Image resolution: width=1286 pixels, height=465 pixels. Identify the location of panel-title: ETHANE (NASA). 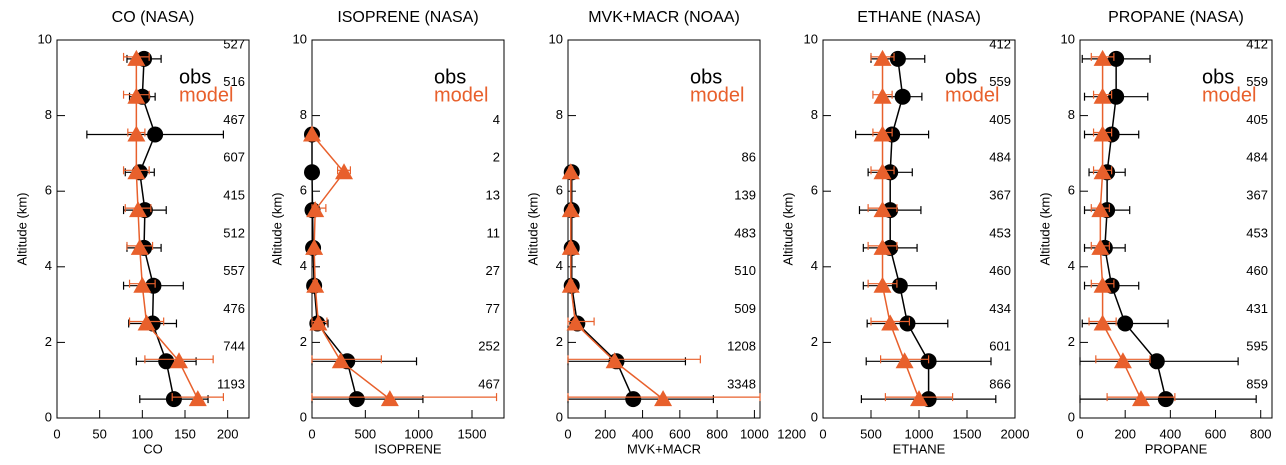
(919, 17).